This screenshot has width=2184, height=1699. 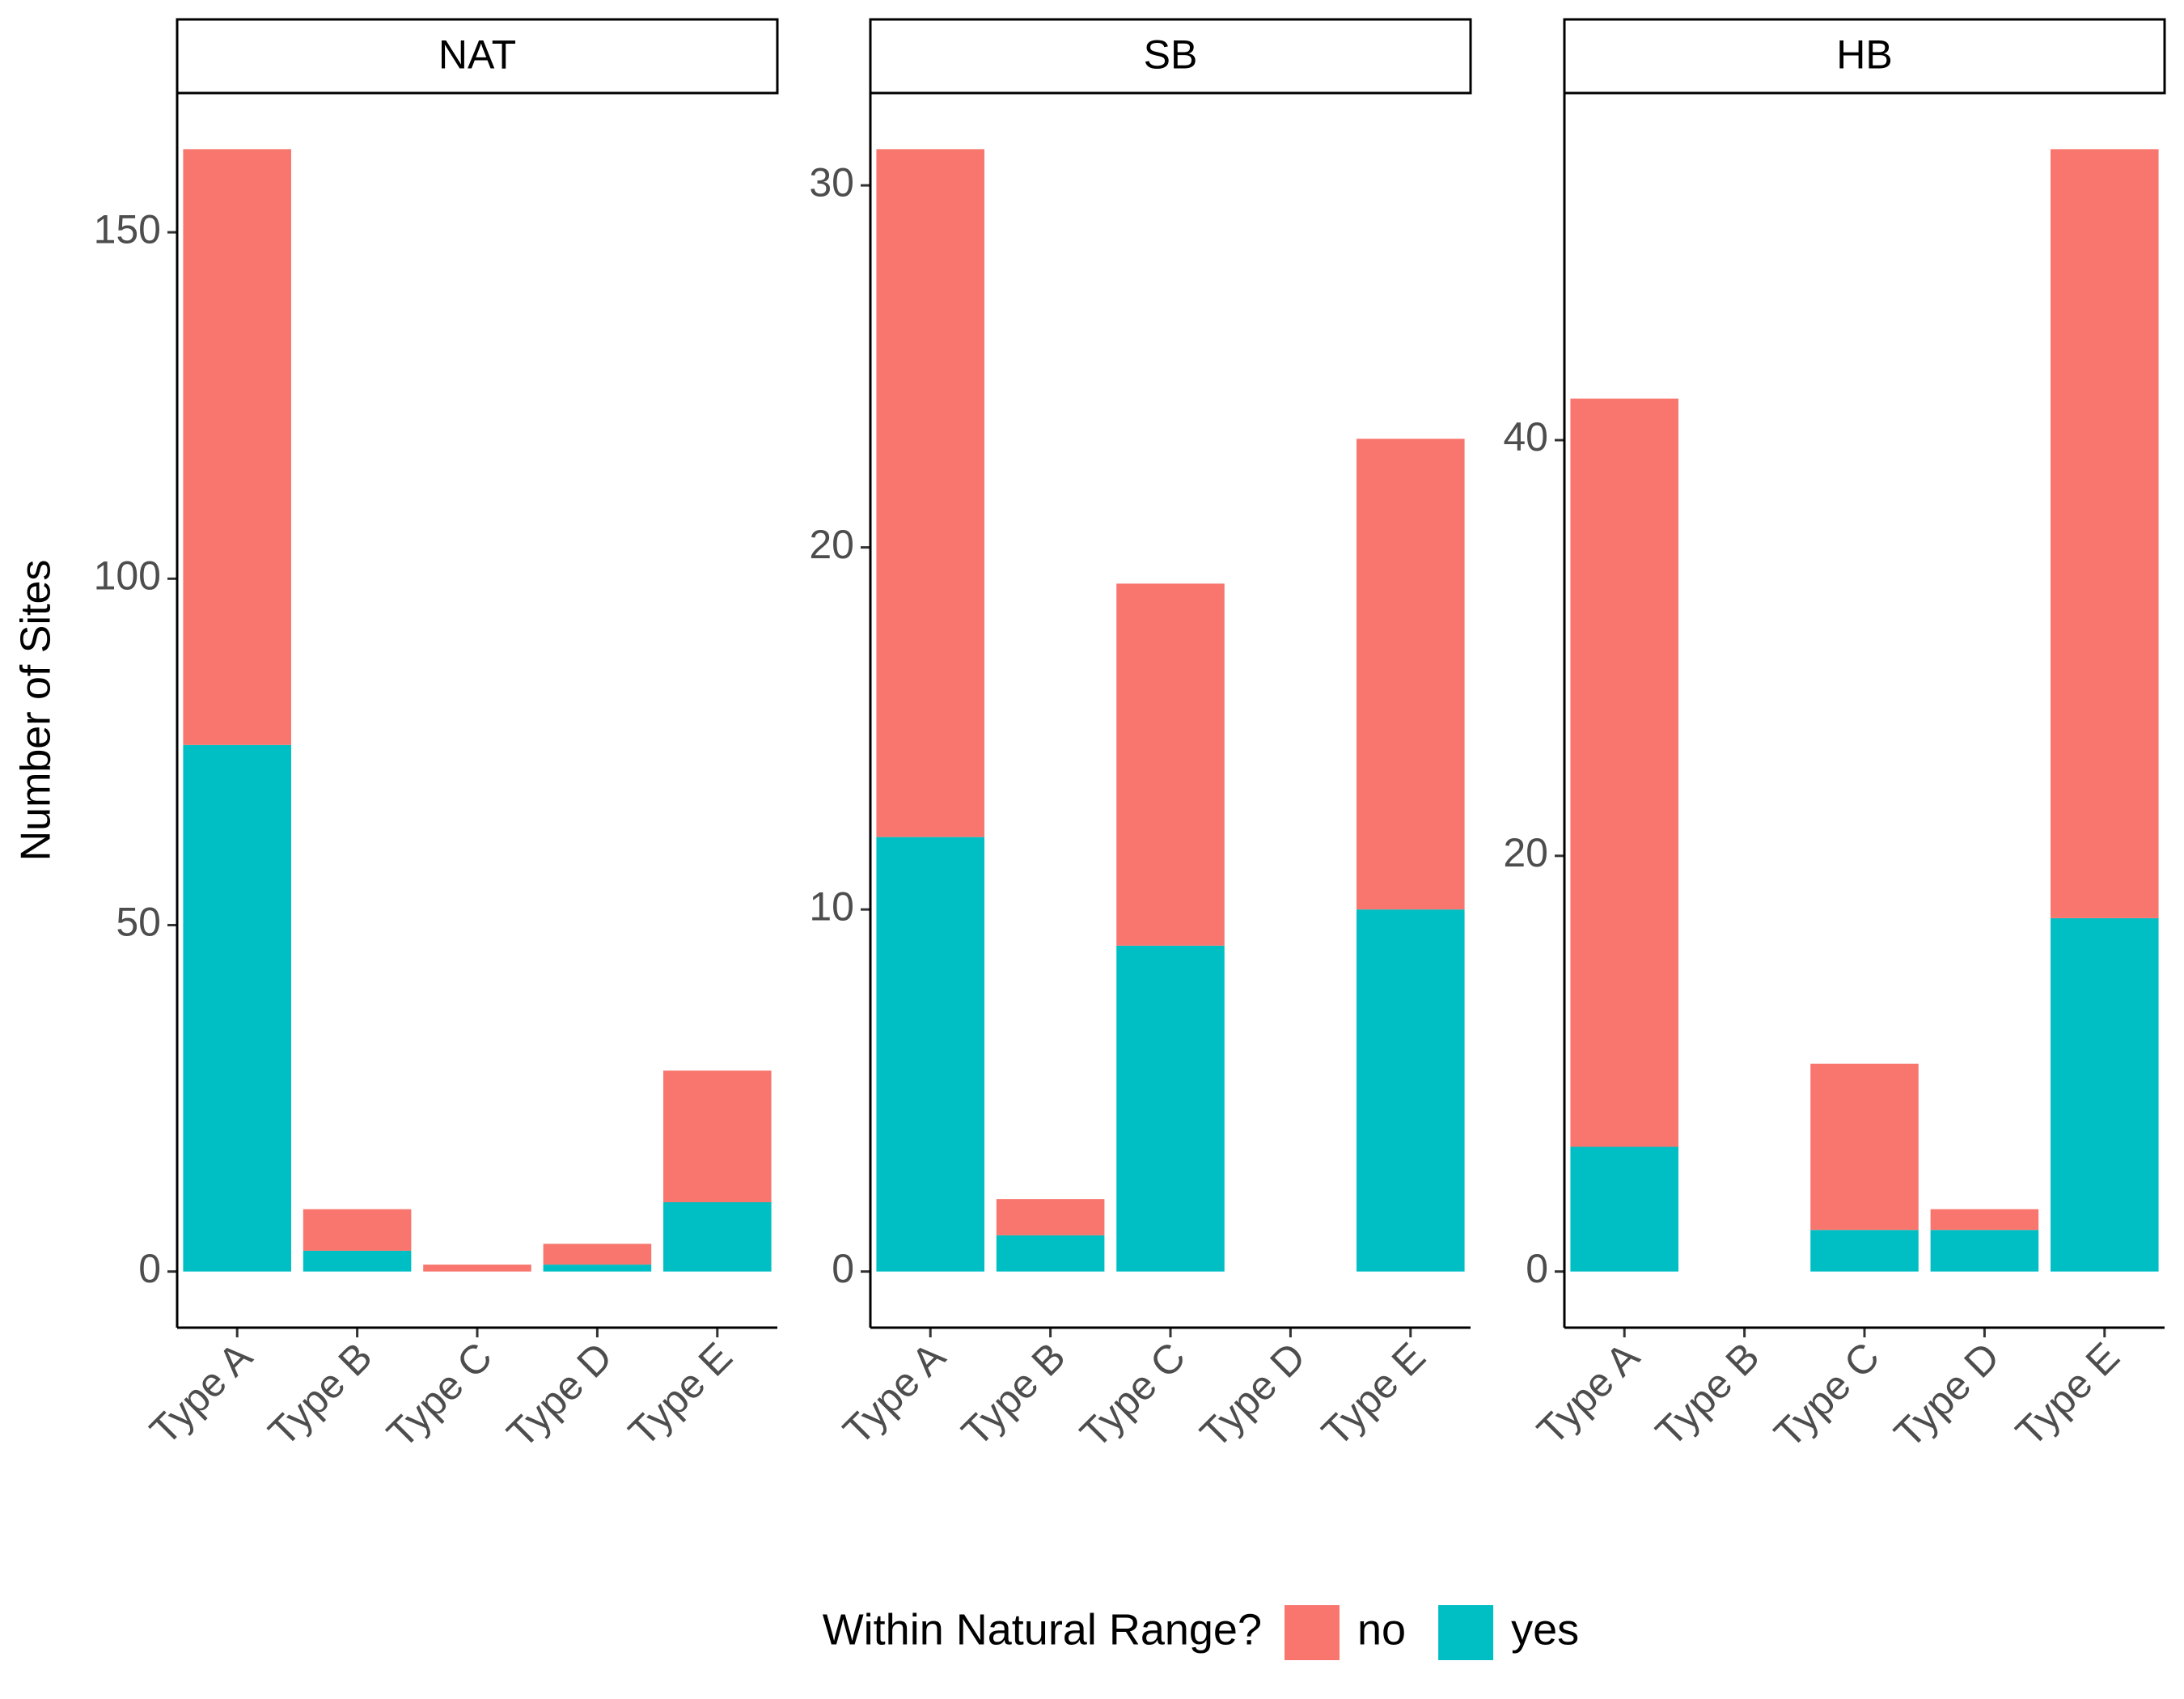 I want to click on facet-title: HB, so click(x=1864, y=55).